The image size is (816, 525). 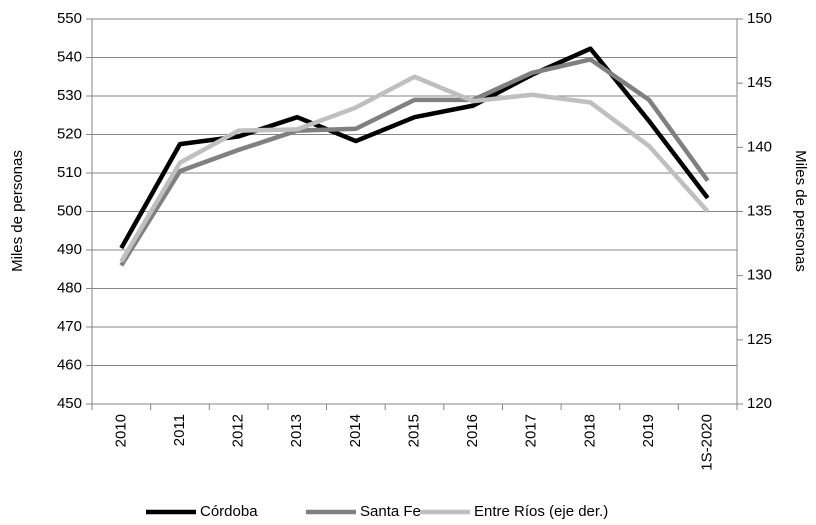 What do you see at coordinates (759, 146) in the screenshot?
I see `y2-tick-label: 140` at bounding box center [759, 146].